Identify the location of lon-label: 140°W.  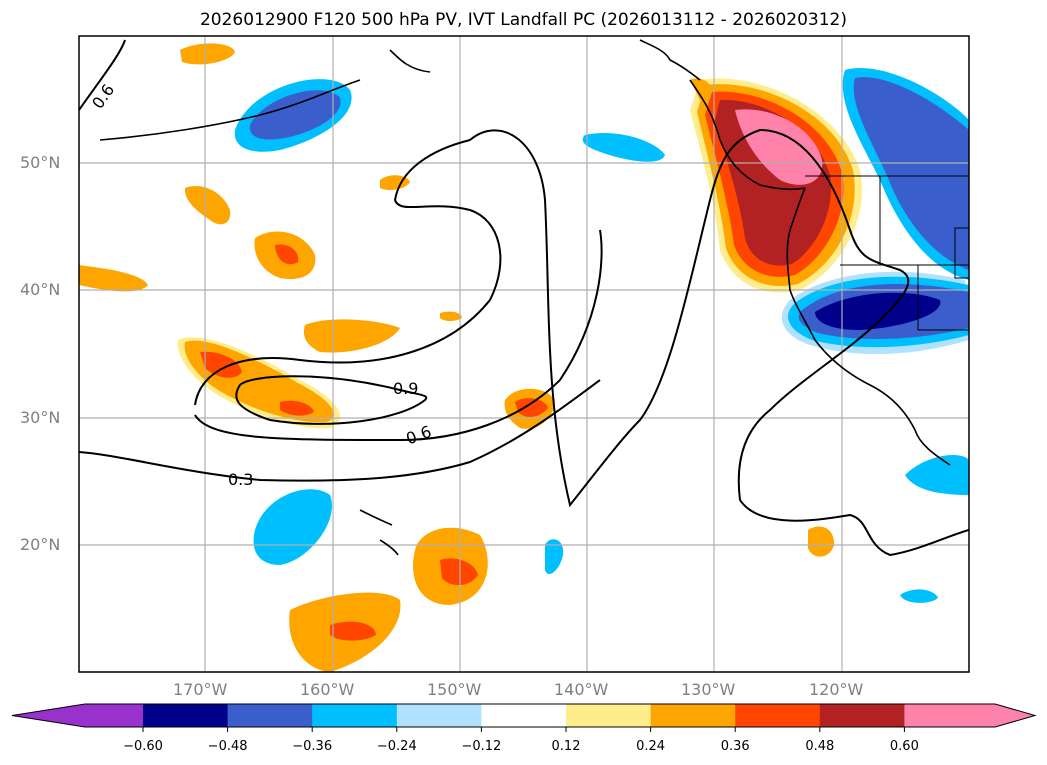
(581, 689).